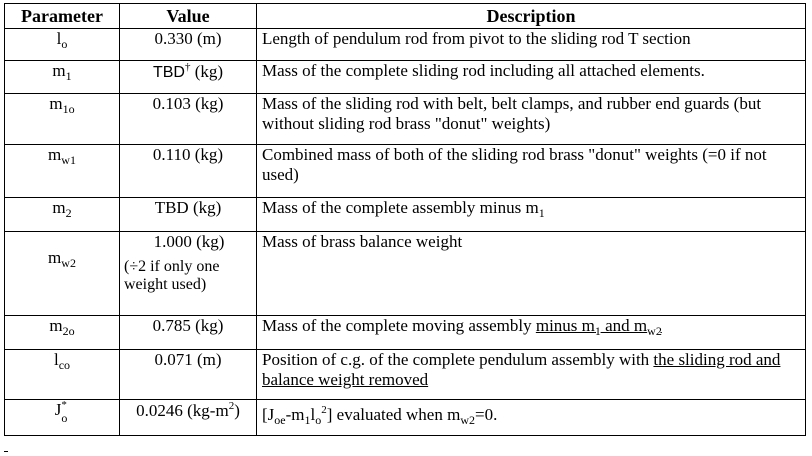 Image resolution: width=812 pixels, height=456 pixels. I want to click on param-cell: mw1, so click(62, 171).